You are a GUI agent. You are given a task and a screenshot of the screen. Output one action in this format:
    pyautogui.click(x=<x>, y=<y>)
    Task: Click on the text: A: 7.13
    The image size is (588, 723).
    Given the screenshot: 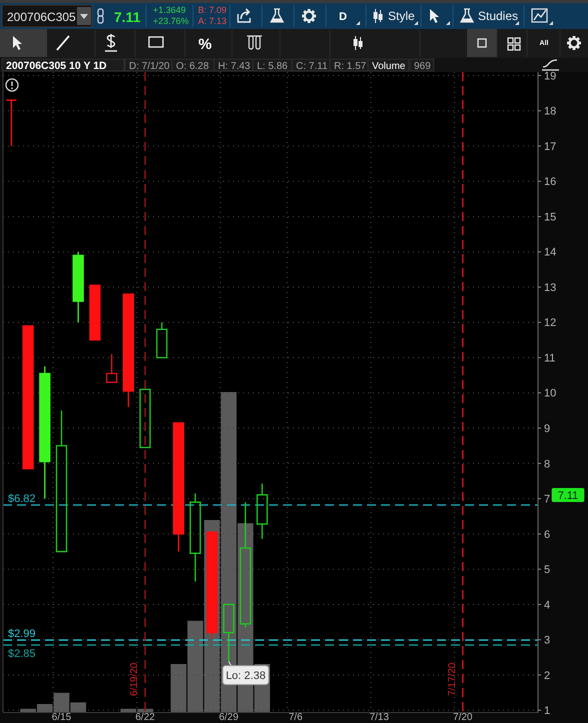 What is the action you would take?
    pyautogui.click(x=212, y=21)
    